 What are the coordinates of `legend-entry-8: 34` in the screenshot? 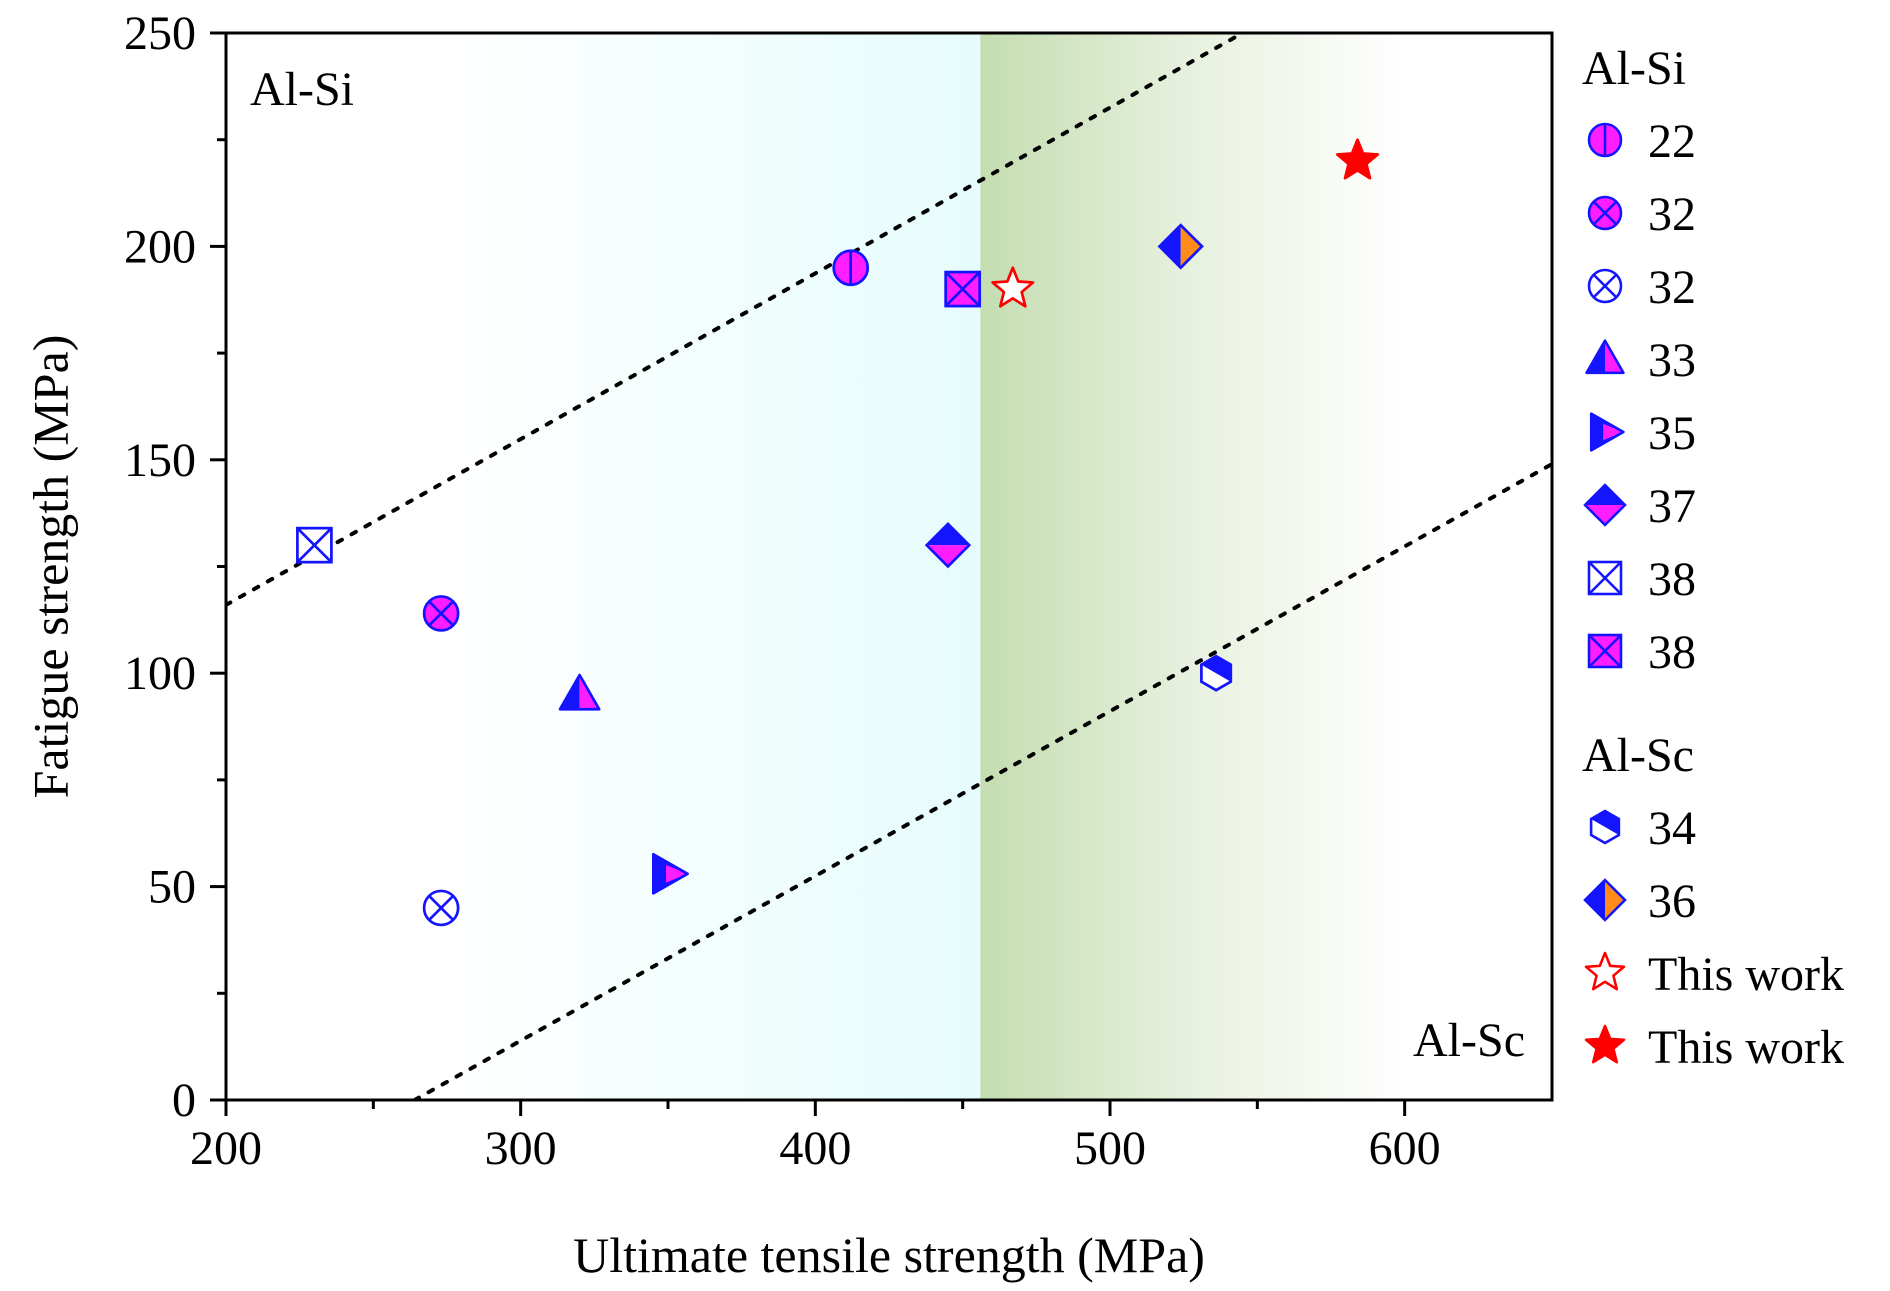 It's located at (1642, 828).